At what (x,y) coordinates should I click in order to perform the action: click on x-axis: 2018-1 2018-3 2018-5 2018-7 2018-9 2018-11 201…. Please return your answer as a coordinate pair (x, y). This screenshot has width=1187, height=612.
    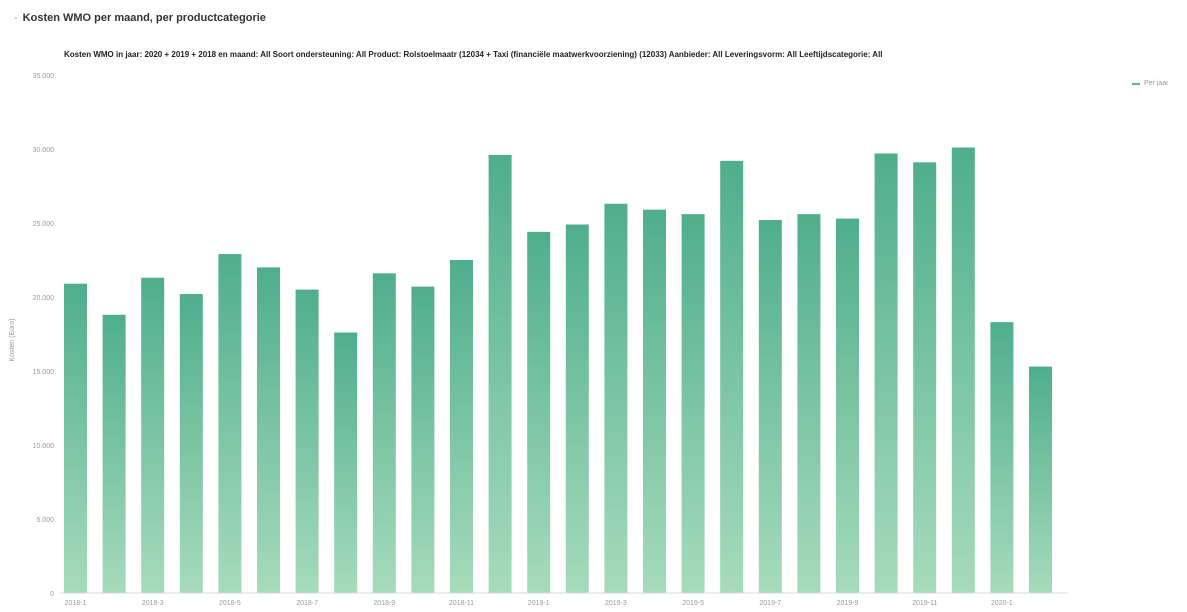
    Looking at the image, I should click on (564, 599).